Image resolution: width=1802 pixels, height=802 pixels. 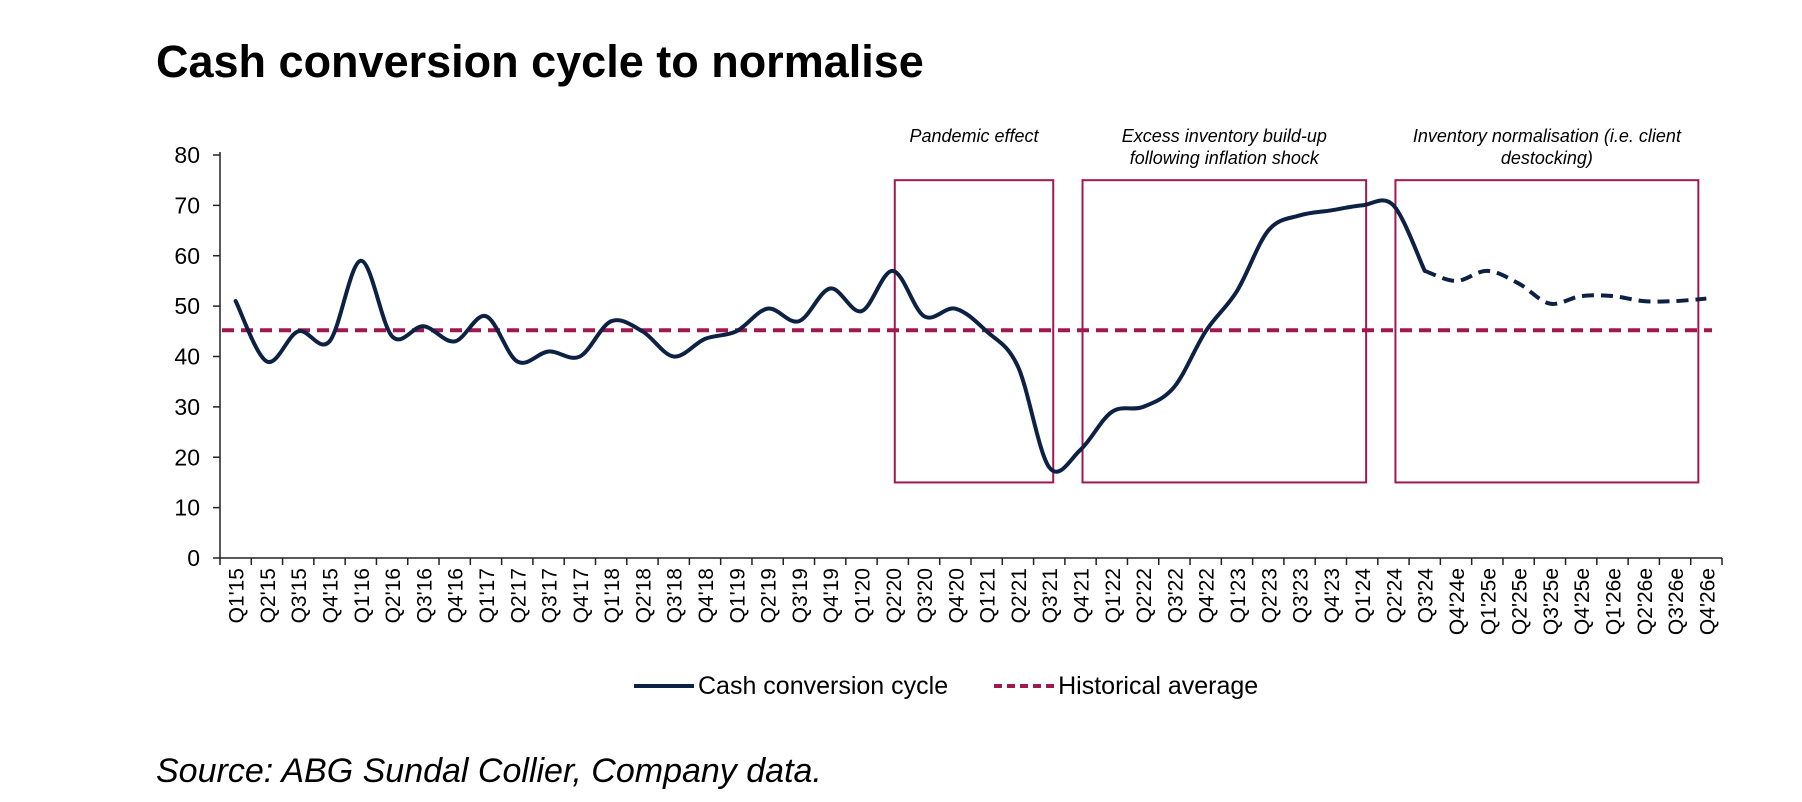 What do you see at coordinates (925, 595) in the screenshot?
I see `x-tick-label: Q3'20` at bounding box center [925, 595].